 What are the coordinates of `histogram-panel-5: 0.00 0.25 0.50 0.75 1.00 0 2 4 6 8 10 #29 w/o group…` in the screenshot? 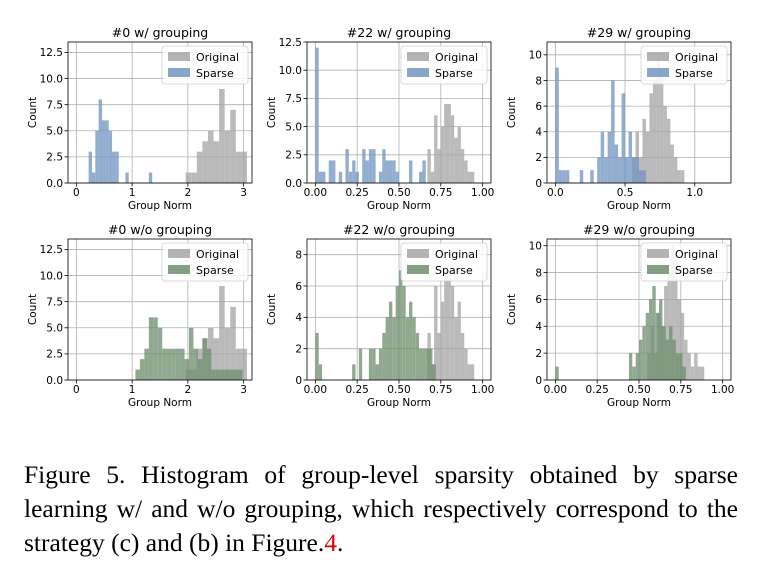 It's located at (620, 315).